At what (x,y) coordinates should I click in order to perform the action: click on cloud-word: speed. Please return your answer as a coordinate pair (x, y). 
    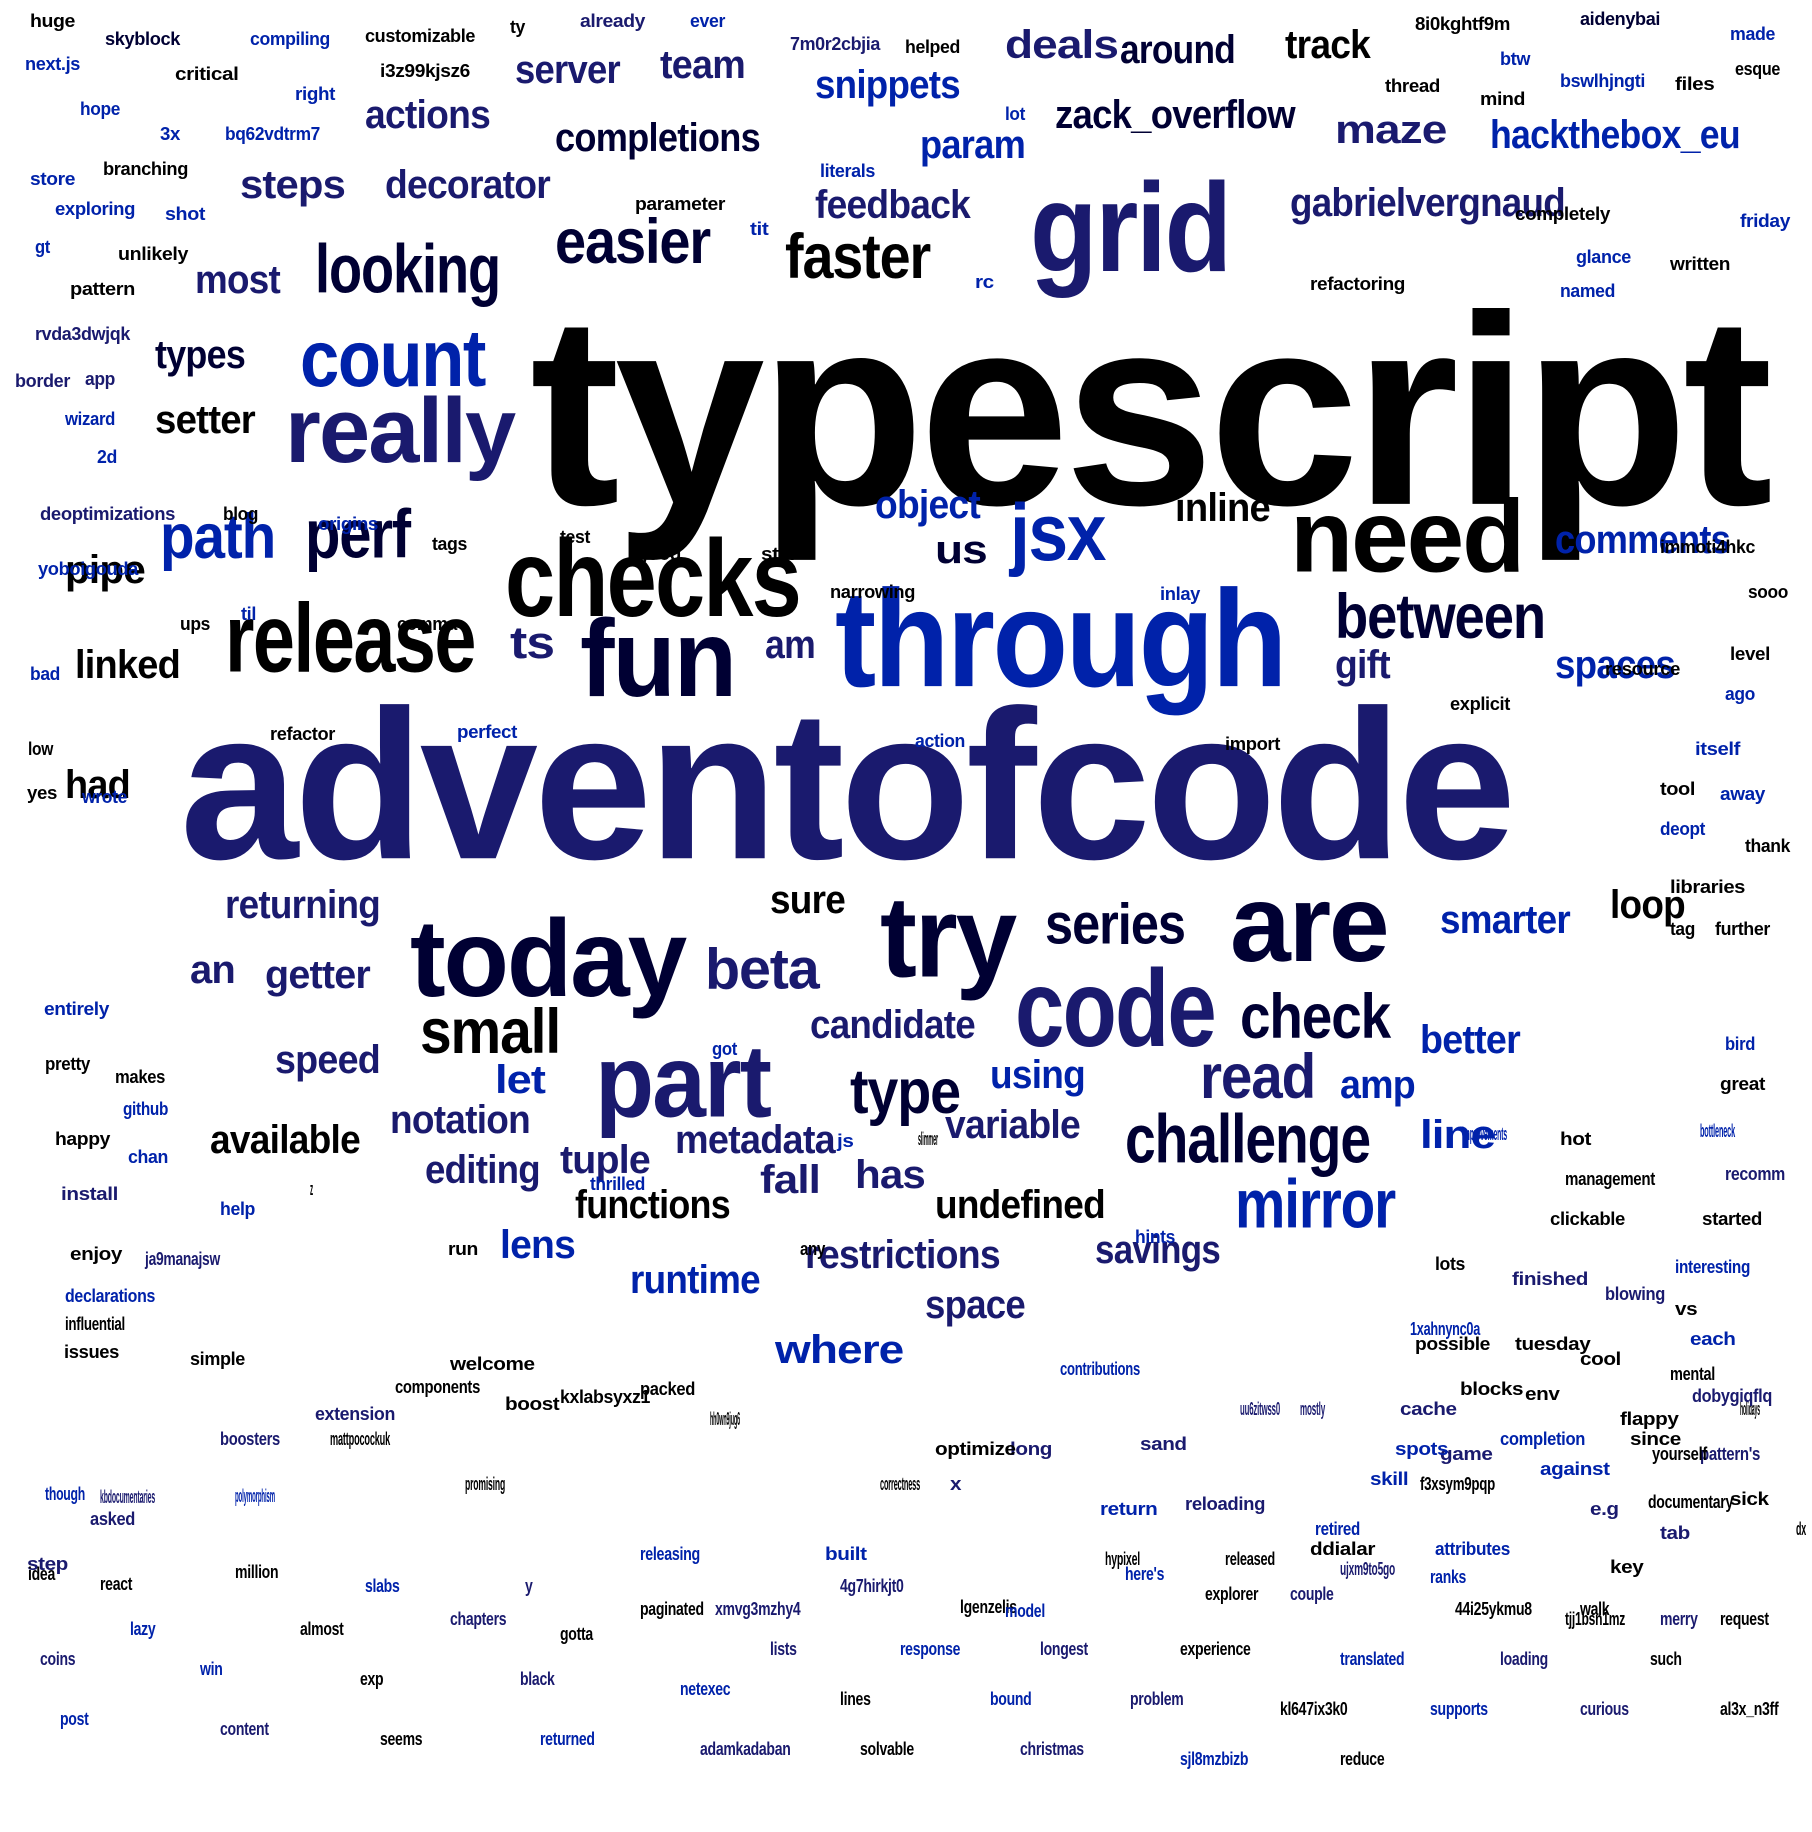
    Looking at the image, I should click on (328, 1060).